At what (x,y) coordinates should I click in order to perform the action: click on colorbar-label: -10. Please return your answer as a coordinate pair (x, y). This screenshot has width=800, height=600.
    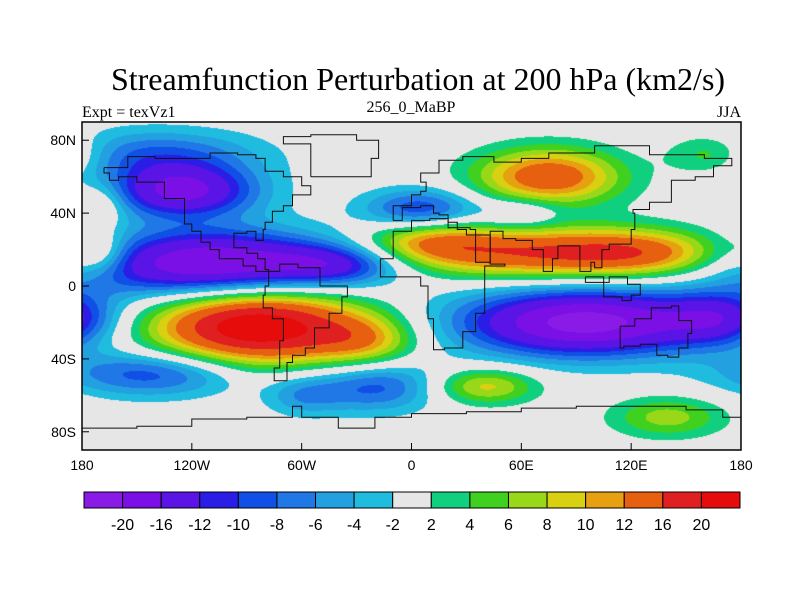
    Looking at the image, I should click on (238, 525).